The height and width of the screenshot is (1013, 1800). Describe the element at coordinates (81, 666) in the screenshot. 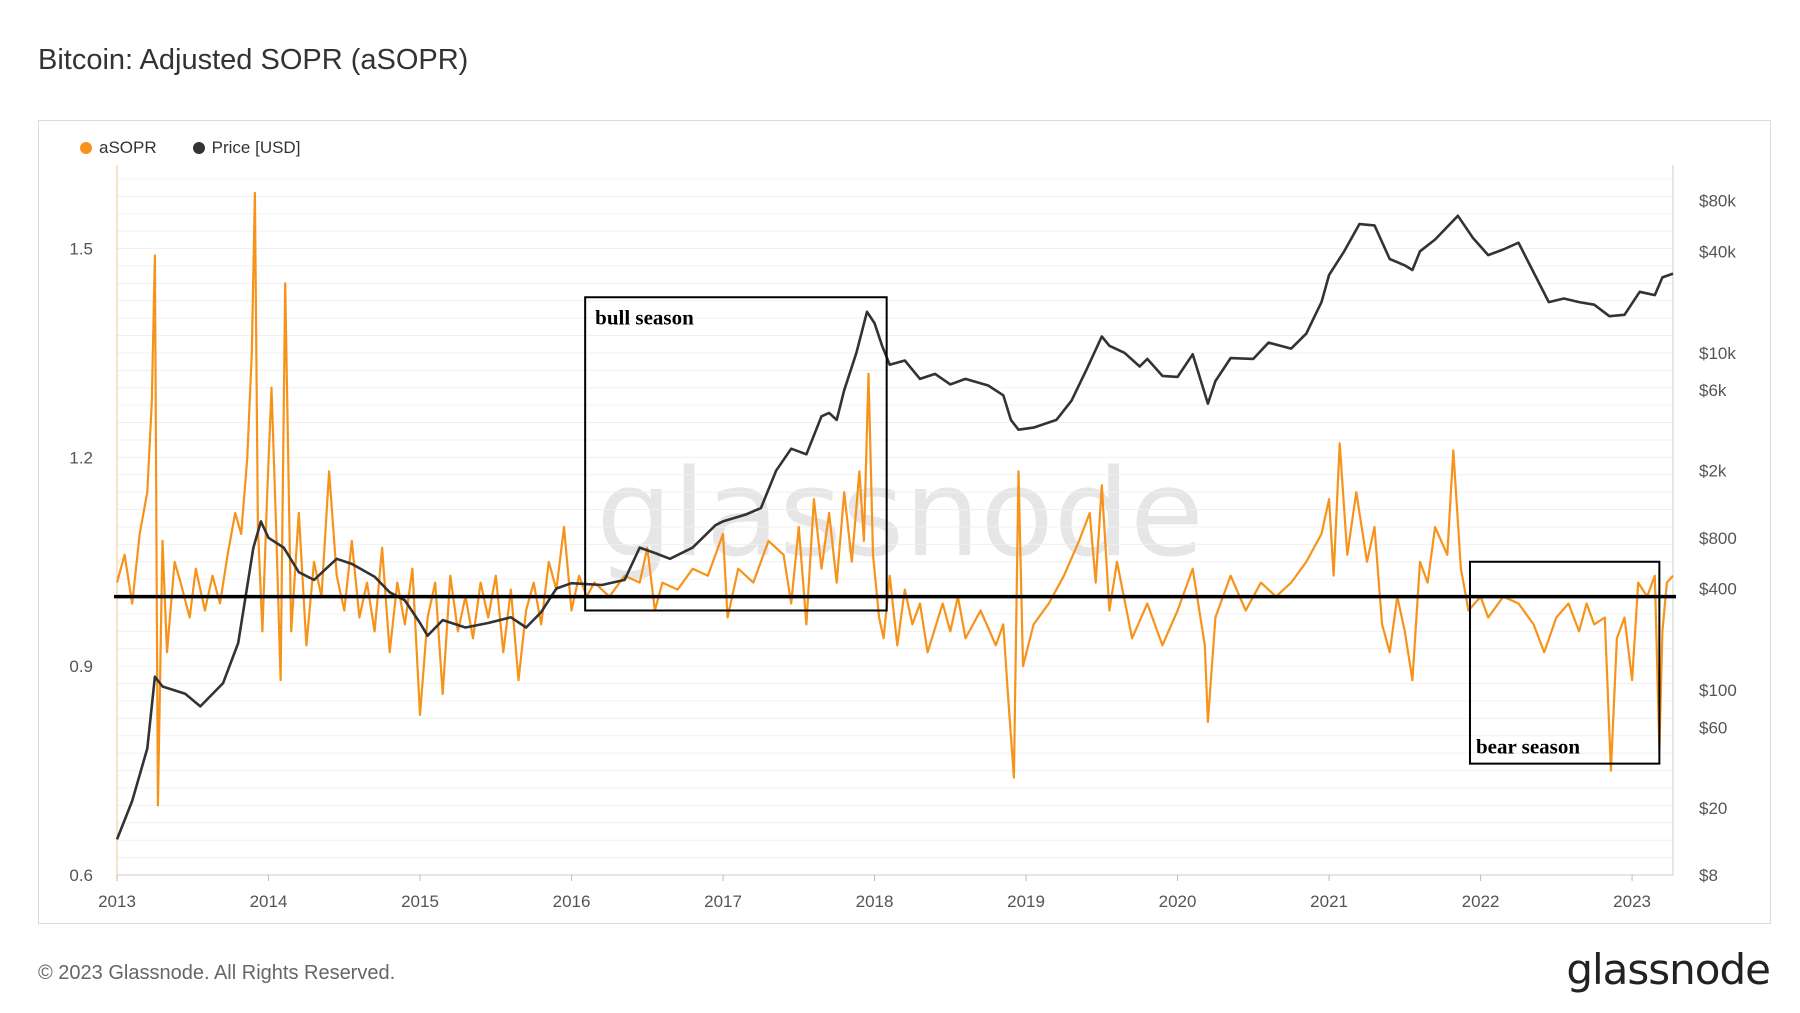

I see `y-left-tick-label: 0.9` at that location.